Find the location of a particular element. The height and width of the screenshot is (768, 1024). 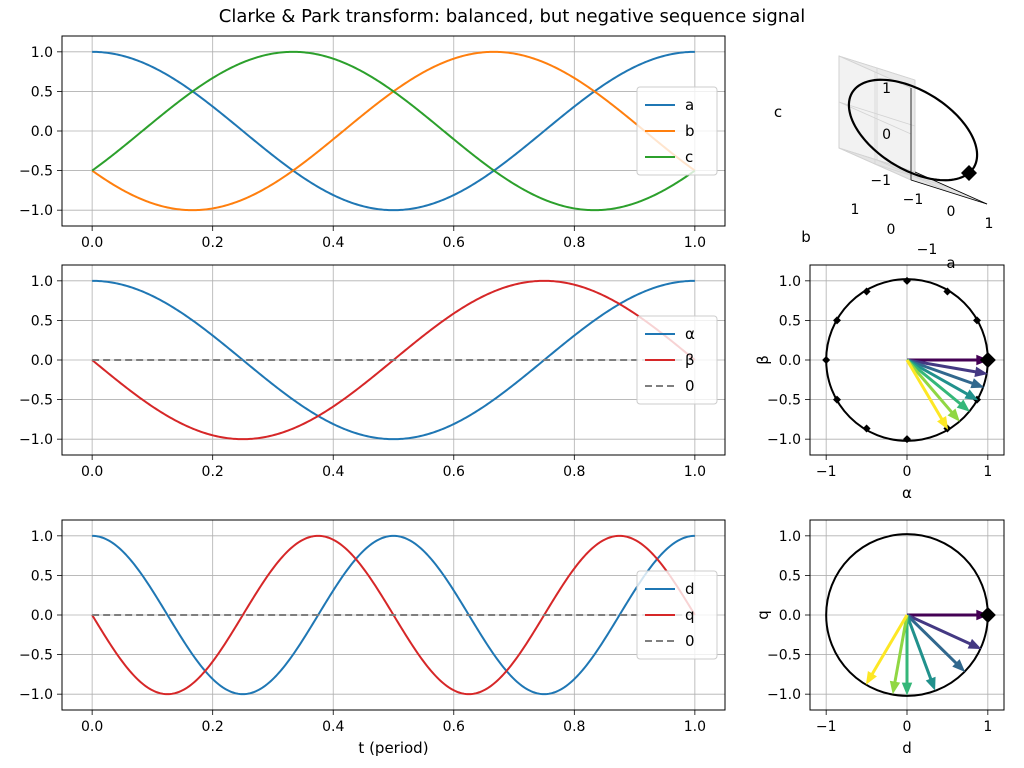

c-axis-label: c is located at coordinates (778, 112).